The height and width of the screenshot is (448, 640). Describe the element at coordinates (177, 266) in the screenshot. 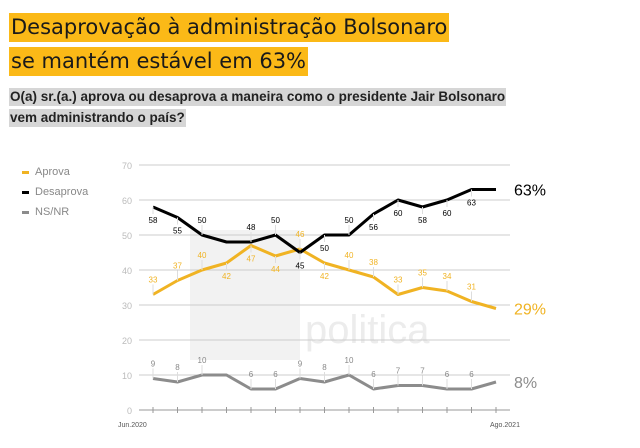

I see `data-label: 37` at that location.